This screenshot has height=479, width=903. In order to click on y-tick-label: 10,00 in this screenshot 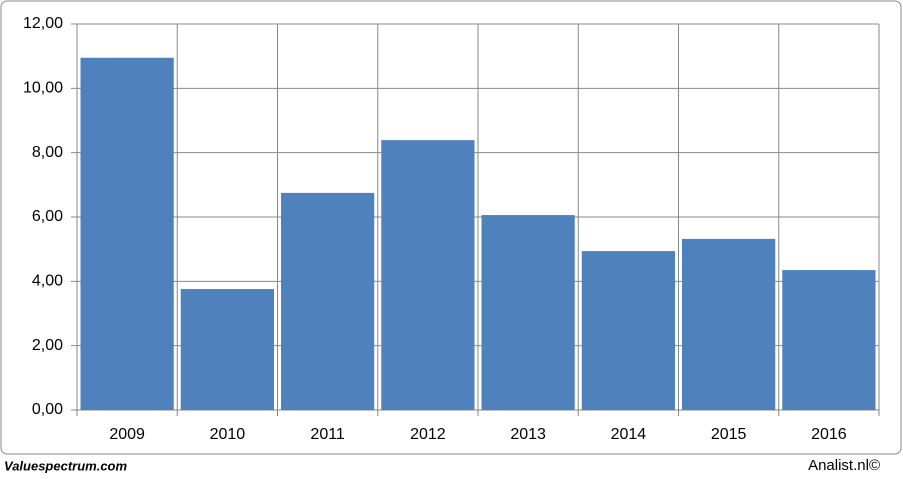, I will do `click(43, 88)`.